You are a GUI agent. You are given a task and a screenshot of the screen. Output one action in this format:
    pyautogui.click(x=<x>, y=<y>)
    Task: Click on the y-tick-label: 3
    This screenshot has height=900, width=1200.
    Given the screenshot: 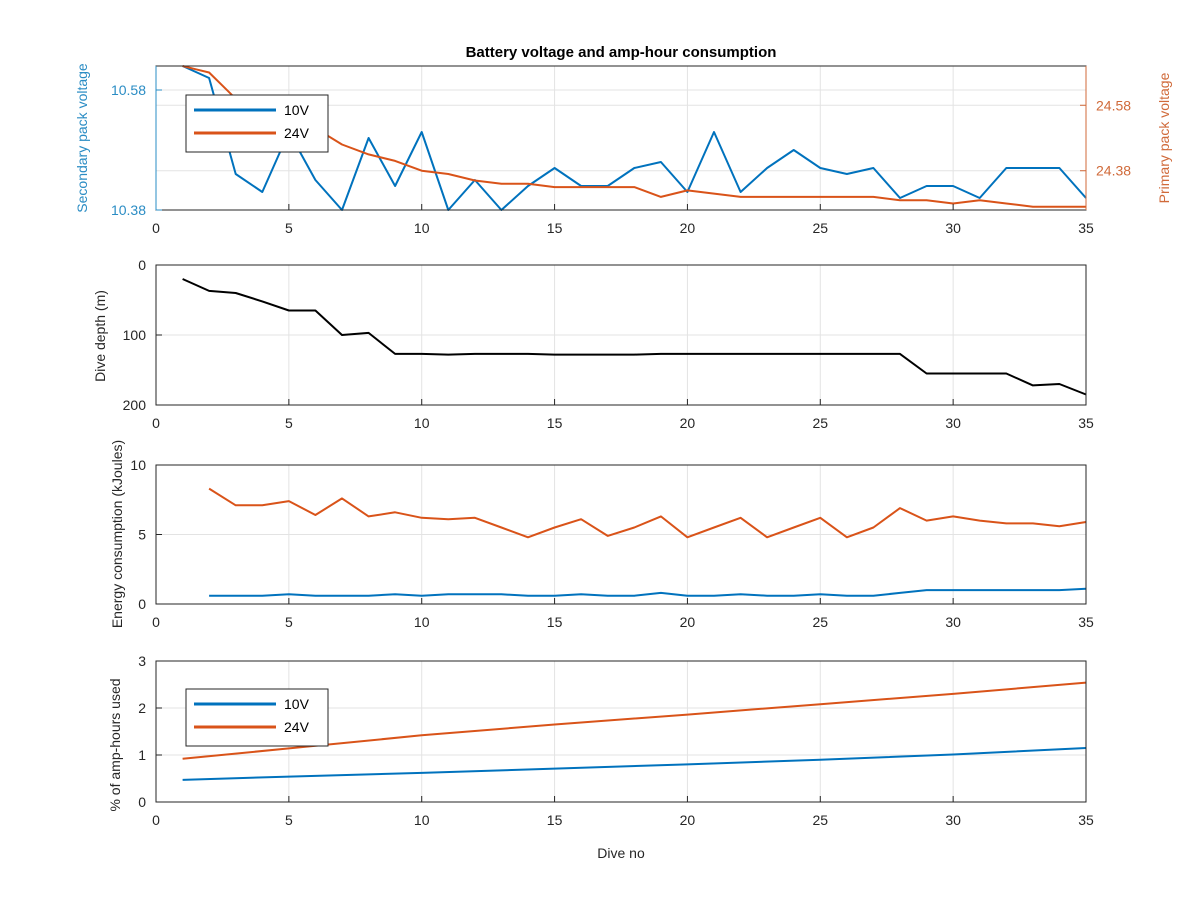 What is the action you would take?
    pyautogui.click(x=142, y=661)
    